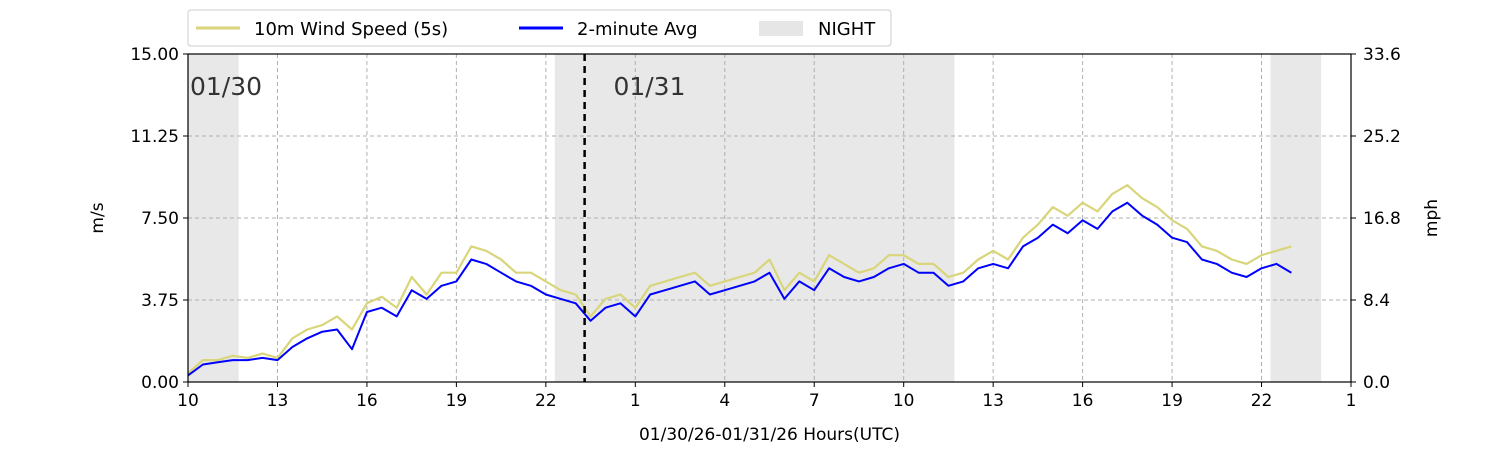 This screenshot has width=1500, height=455. Describe the element at coordinates (635, 401) in the screenshot. I see `x-tick-label-5: 1` at that location.